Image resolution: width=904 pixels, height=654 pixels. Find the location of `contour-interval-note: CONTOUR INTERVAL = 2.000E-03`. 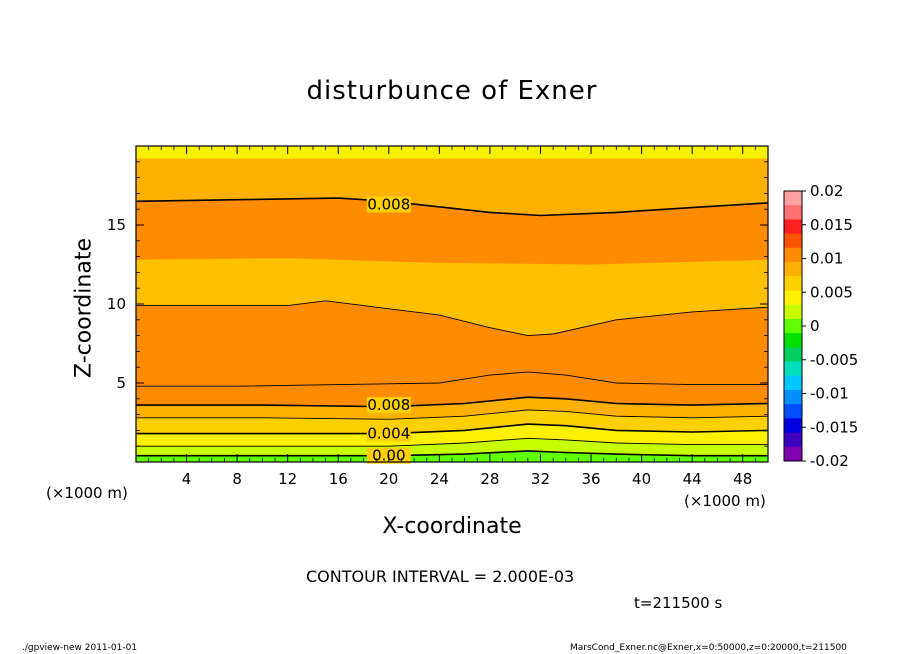

contour-interval-note: CONTOUR INTERVAL = 2.000E-03 is located at coordinates (440, 576).